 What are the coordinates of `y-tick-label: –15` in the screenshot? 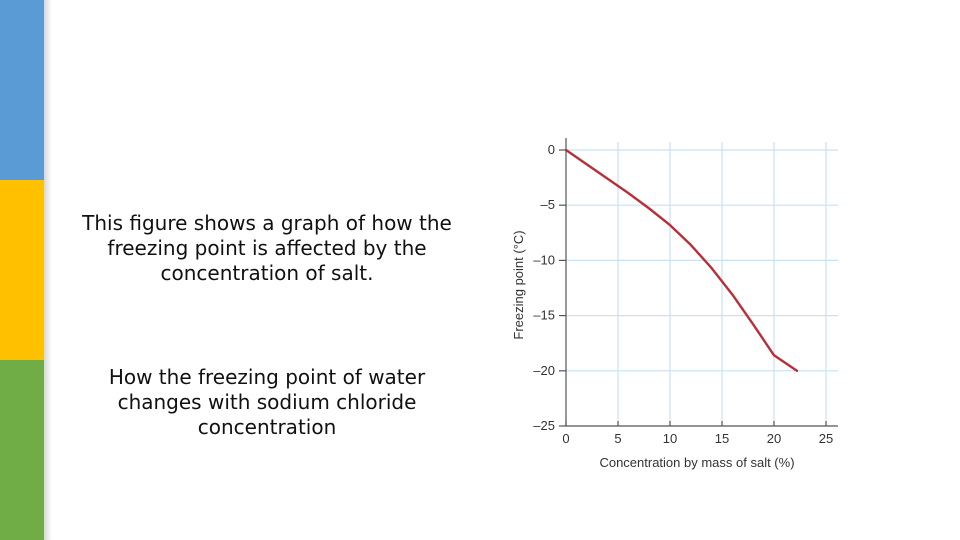 It's located at (544, 315).